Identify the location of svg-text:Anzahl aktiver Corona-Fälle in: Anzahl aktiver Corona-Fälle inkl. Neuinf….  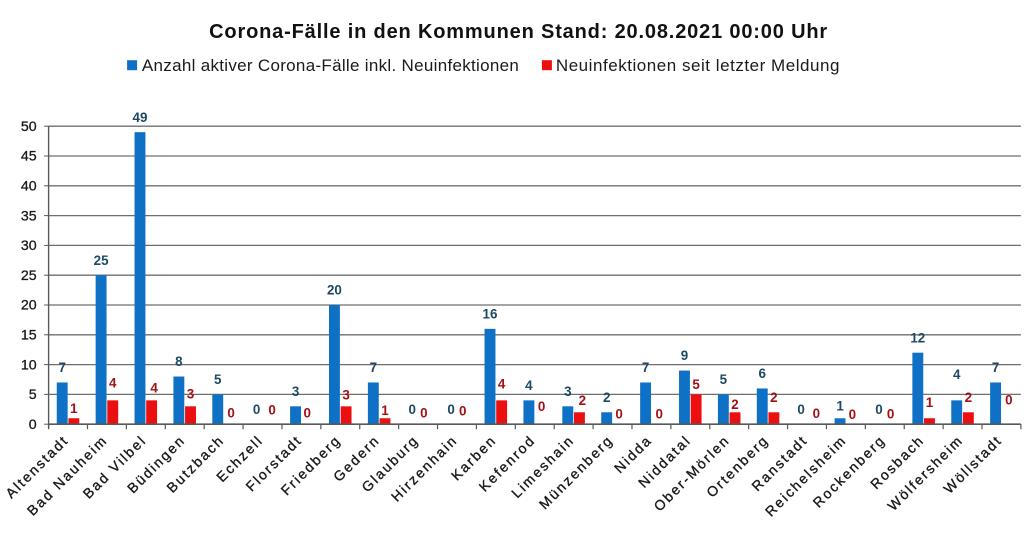
(330, 65).